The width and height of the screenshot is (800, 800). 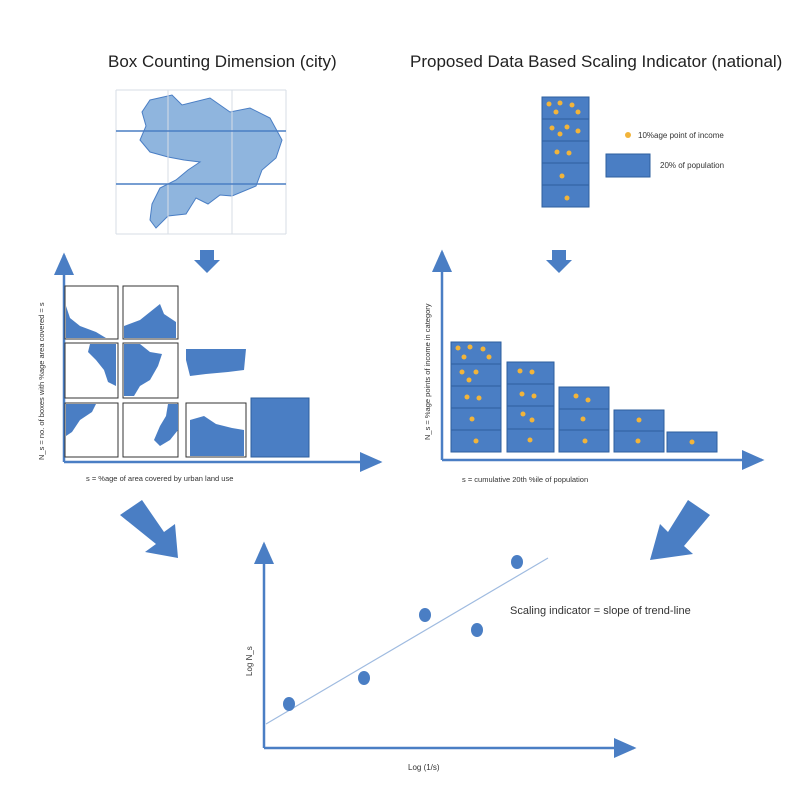 I want to click on city-map-grid, so click(x=201, y=162).